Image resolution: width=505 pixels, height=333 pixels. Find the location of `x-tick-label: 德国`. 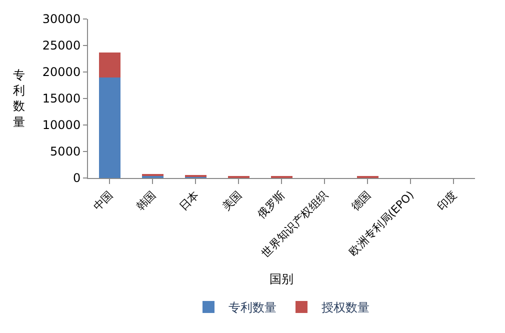

x-tick-label: 德国 is located at coordinates (361, 201).